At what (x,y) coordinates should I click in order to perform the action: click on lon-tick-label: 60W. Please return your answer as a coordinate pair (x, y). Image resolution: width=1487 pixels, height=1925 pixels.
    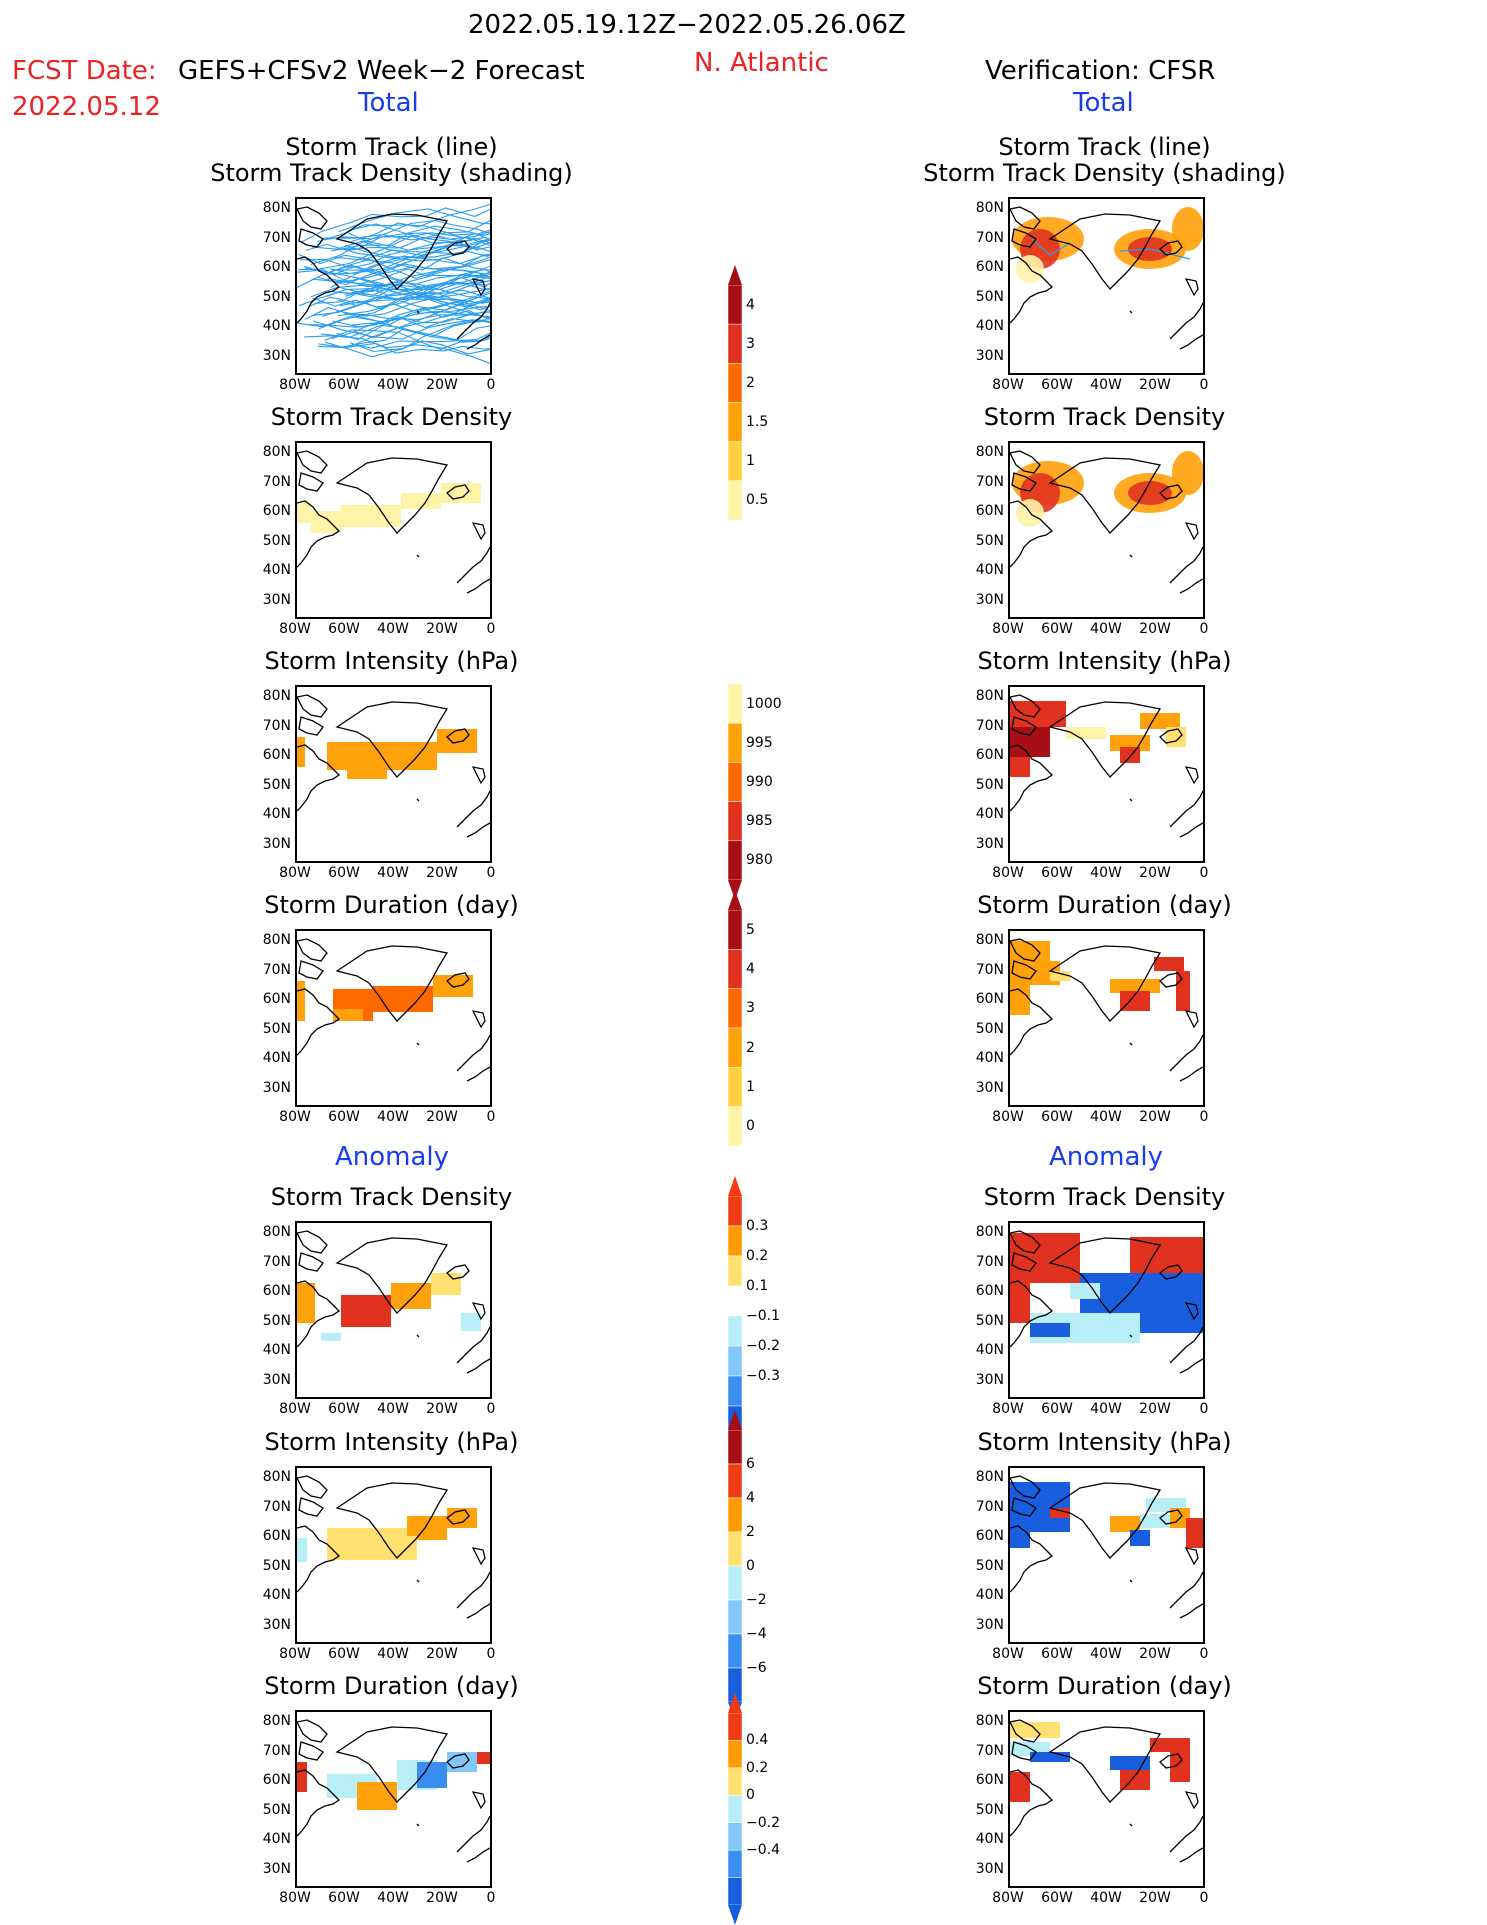
    Looking at the image, I should click on (344, 1409).